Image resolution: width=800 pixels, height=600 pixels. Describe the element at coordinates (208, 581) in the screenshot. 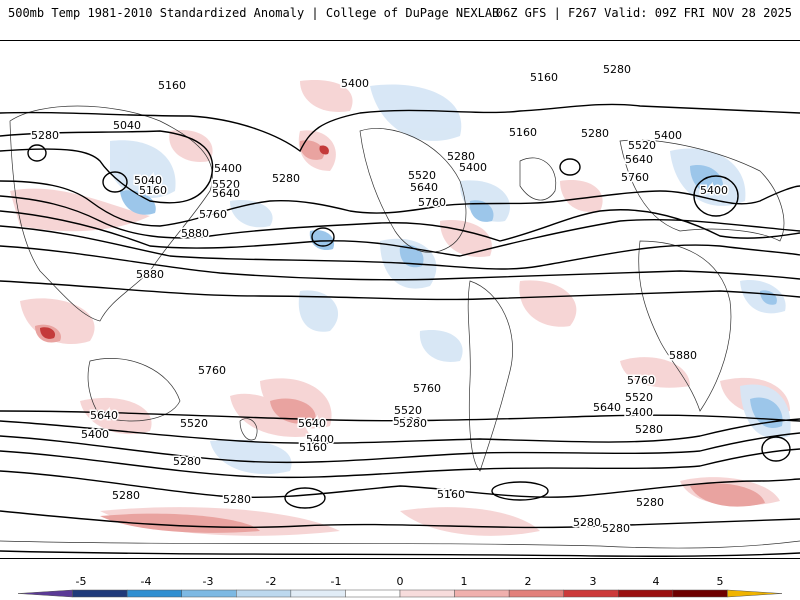

I see `colorbar-tick-label: -3` at that location.